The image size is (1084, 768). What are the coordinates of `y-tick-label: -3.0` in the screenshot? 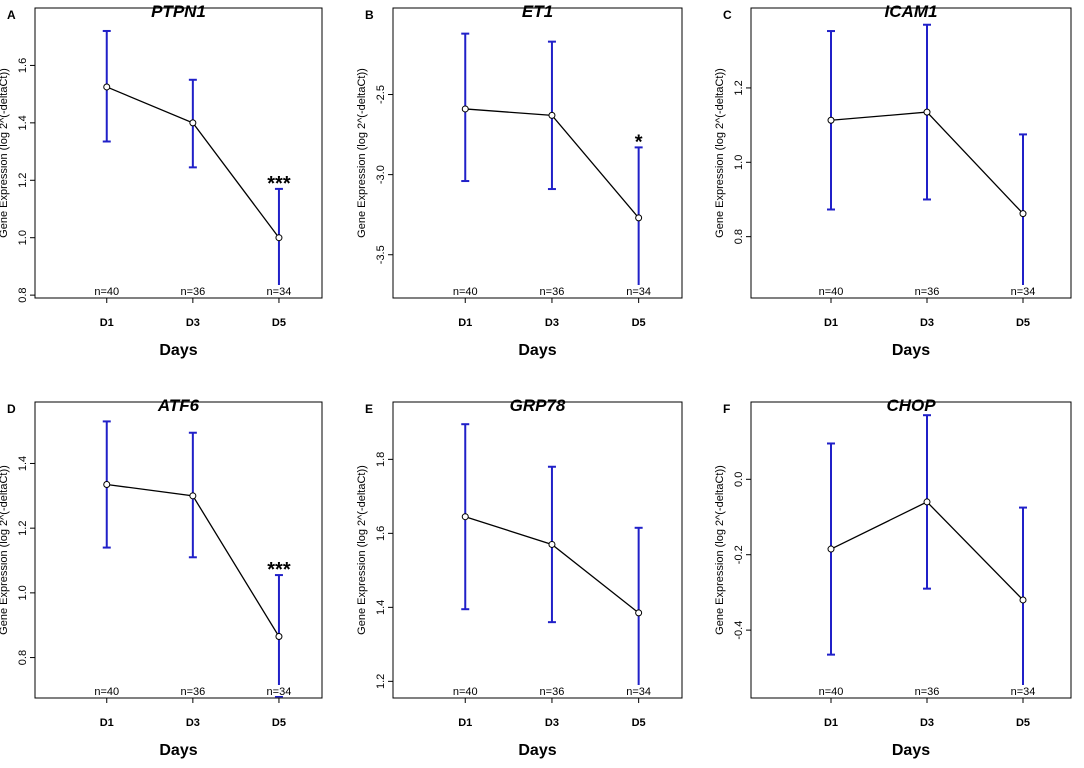 It's located at (381, 174).